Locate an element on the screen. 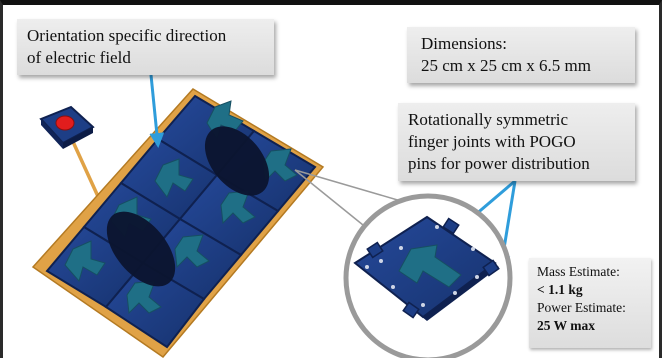 The width and height of the screenshot is (662, 358). dimensions-callout: Dimensions: 25 cm x 25 cm x 6.5 mm is located at coordinates (521, 55).